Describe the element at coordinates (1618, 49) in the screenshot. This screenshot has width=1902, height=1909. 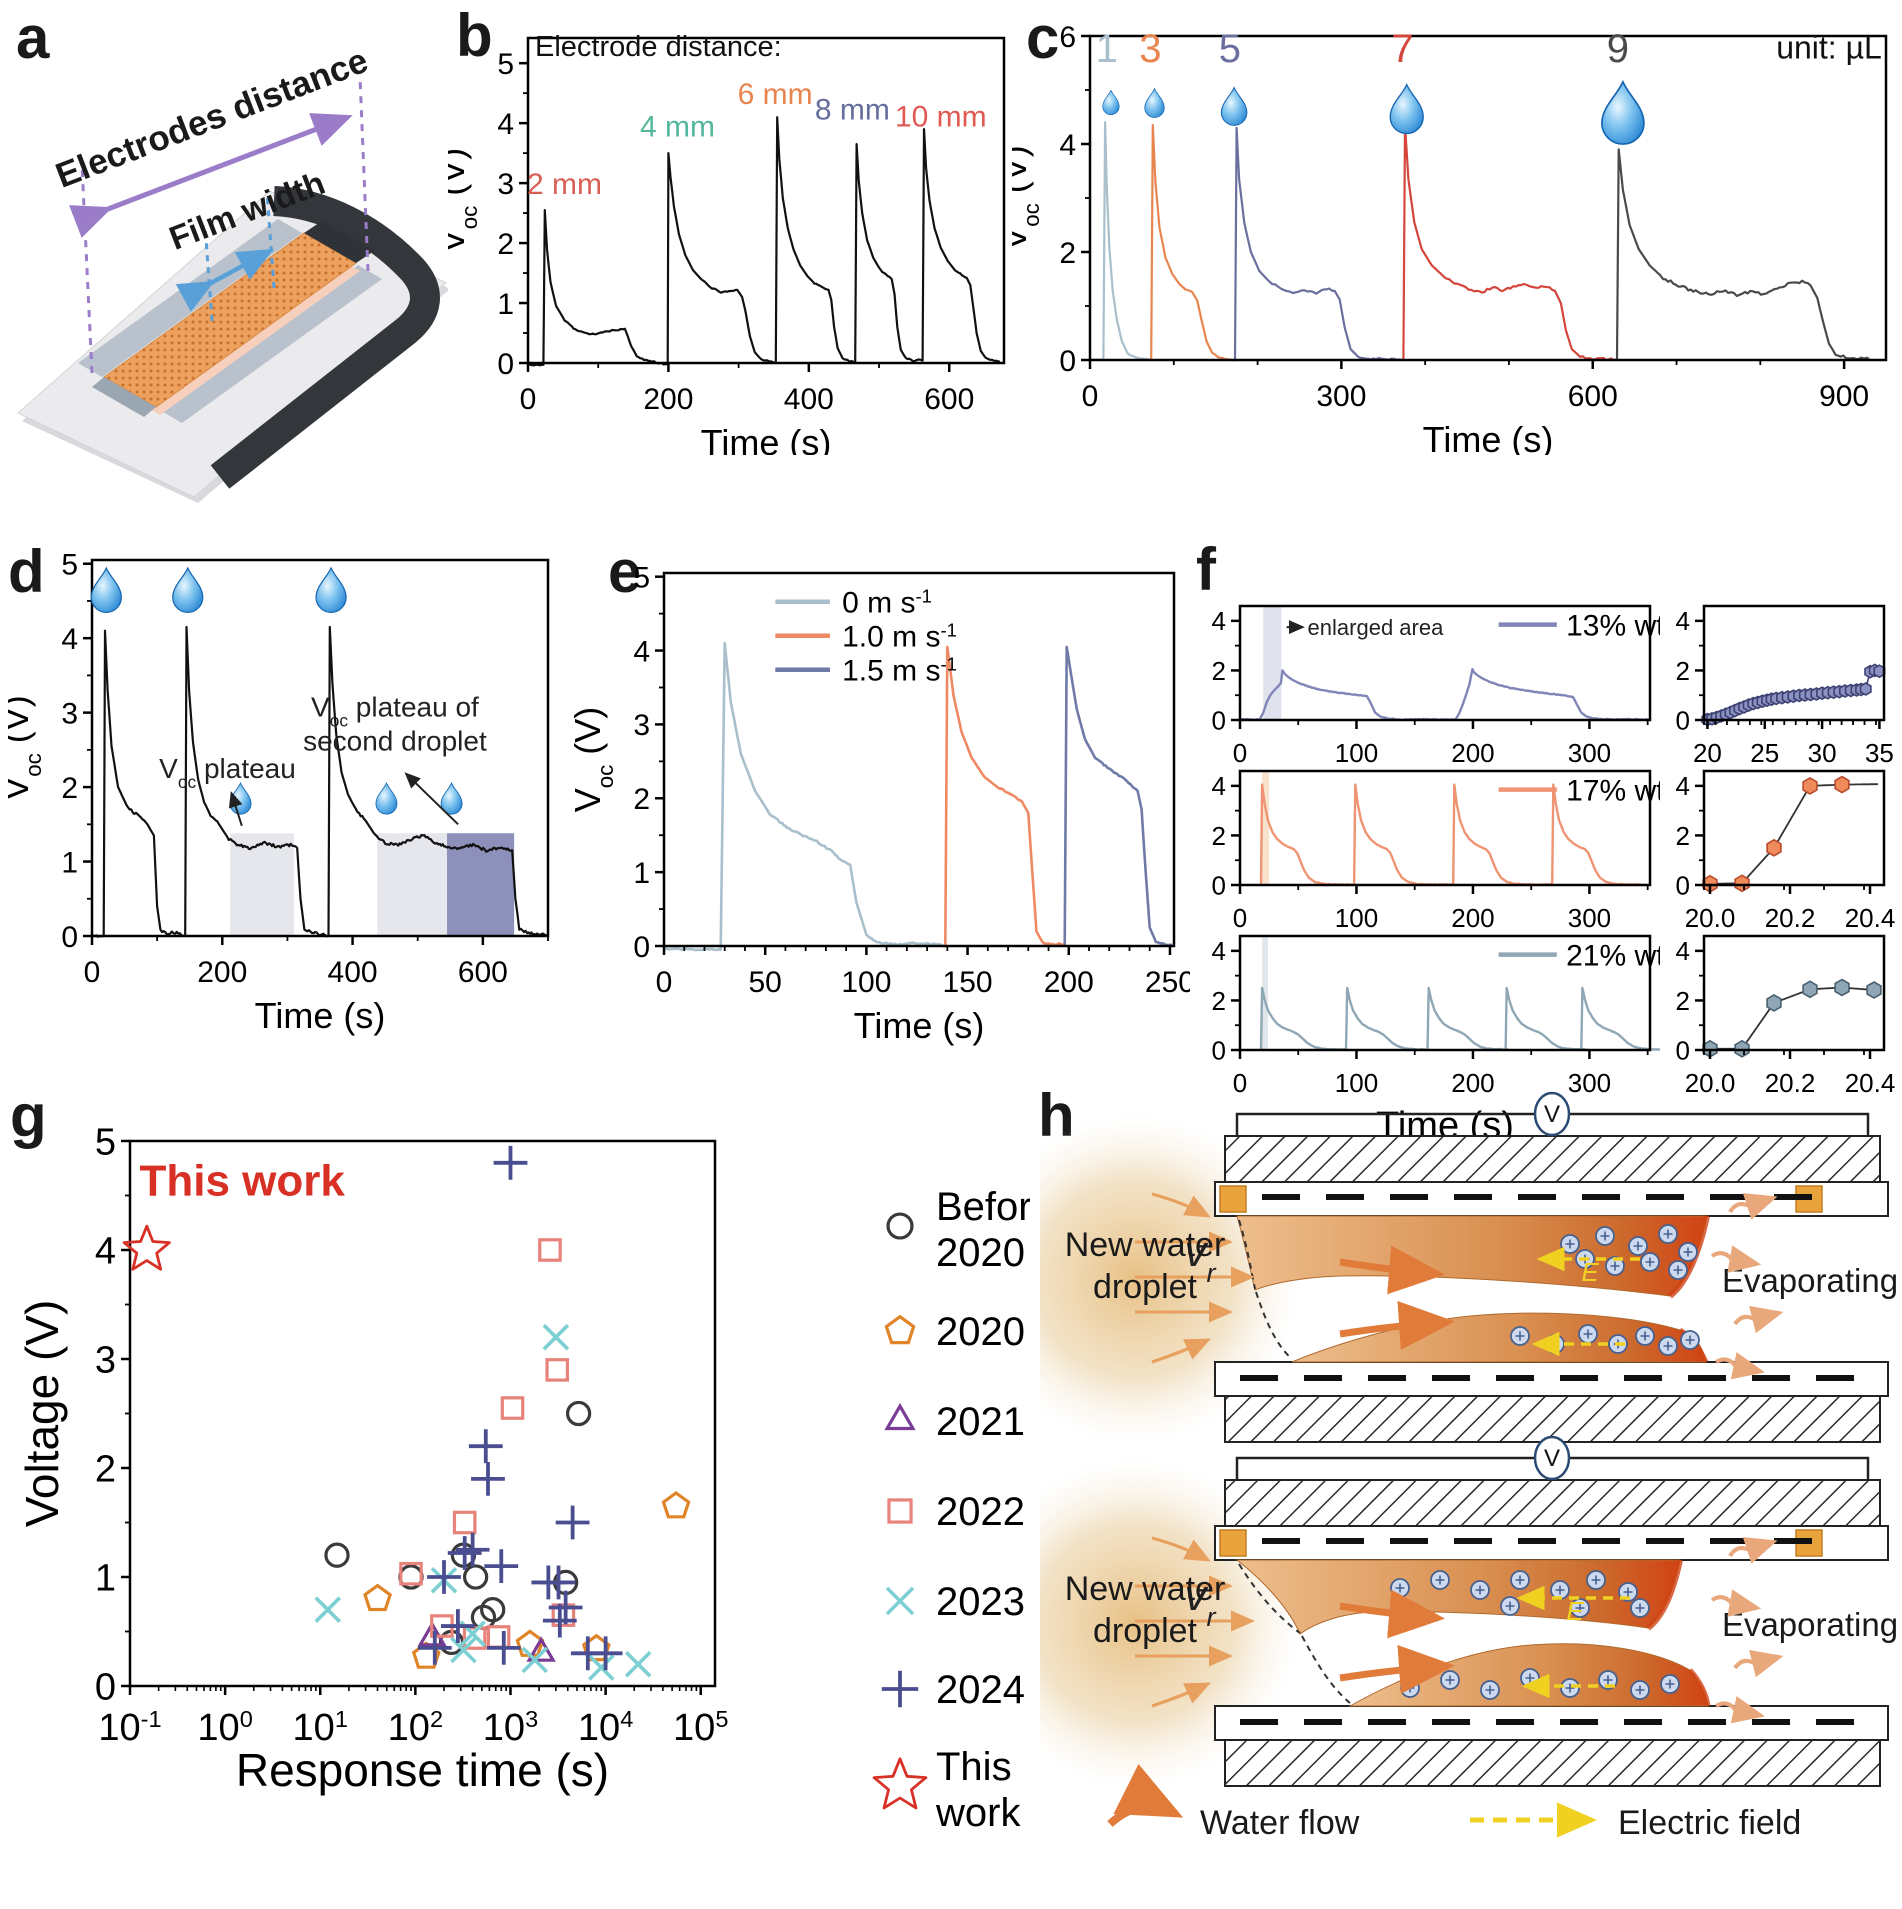
I see `svg-text: 9` at that location.